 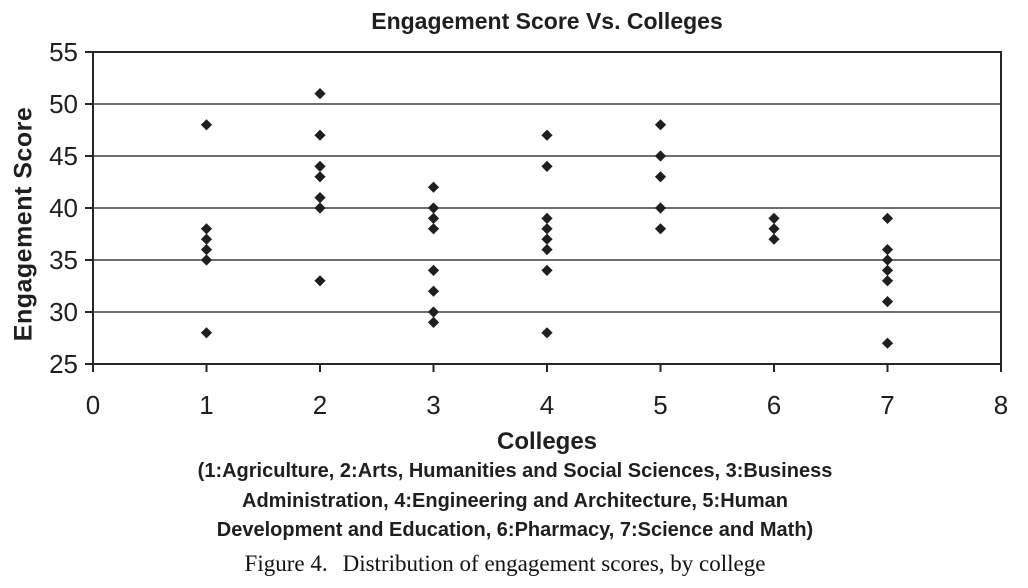 I want to click on chart-title: Engagement Score Vs. Colleges, so click(x=547, y=21).